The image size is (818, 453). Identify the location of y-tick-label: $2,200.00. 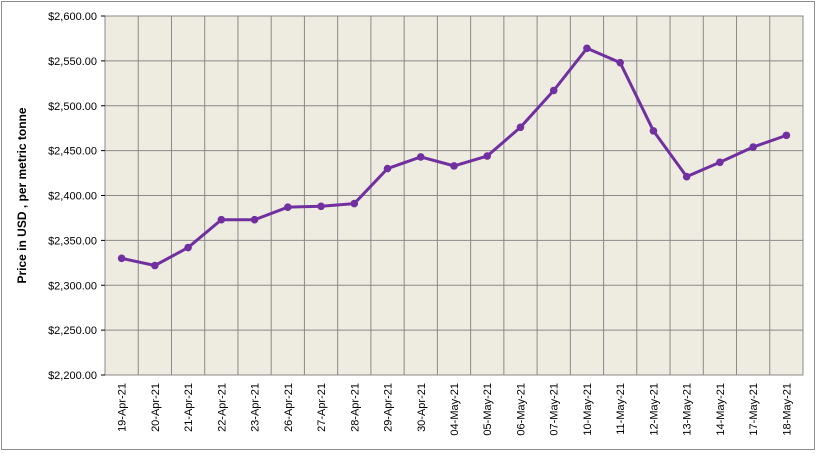
(72, 376).